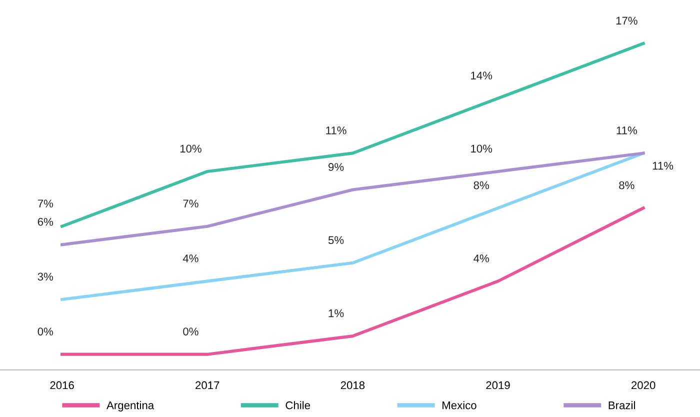 This screenshot has width=700, height=417. Describe the element at coordinates (481, 76) in the screenshot. I see `data-label: 14%` at that location.